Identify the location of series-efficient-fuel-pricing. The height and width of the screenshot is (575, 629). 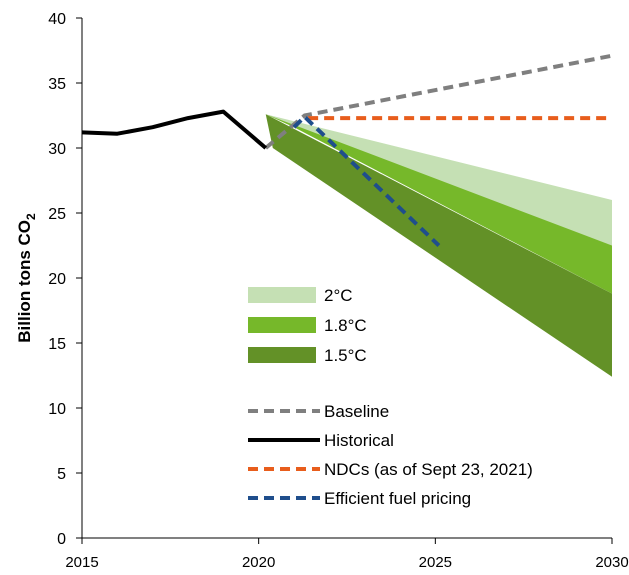
(366, 180).